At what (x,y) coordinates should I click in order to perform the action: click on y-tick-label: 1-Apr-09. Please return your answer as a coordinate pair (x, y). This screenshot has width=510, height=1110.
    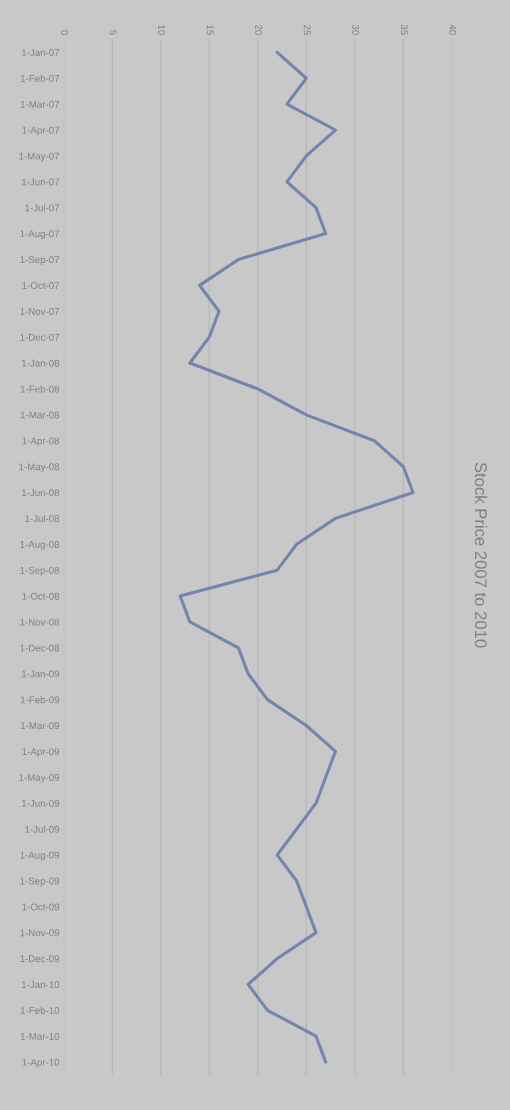
    Looking at the image, I should click on (41, 752).